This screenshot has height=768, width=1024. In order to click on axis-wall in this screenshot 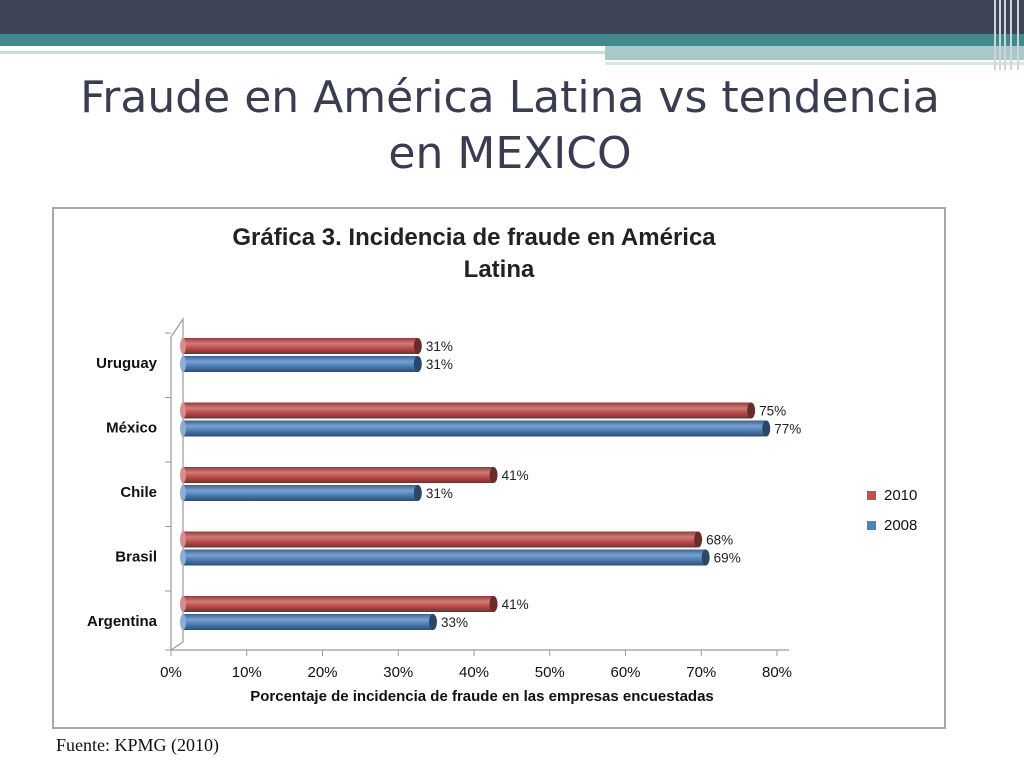, I will do `click(177, 484)`.